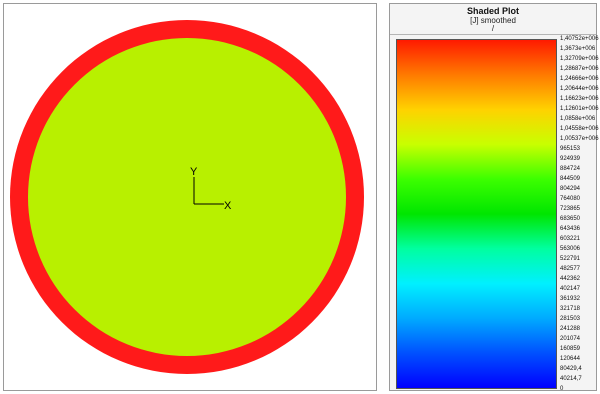 This screenshot has width=600, height=394. What do you see at coordinates (570, 339) in the screenshot?
I see `color-scale-tick-label: 201074` at bounding box center [570, 339].